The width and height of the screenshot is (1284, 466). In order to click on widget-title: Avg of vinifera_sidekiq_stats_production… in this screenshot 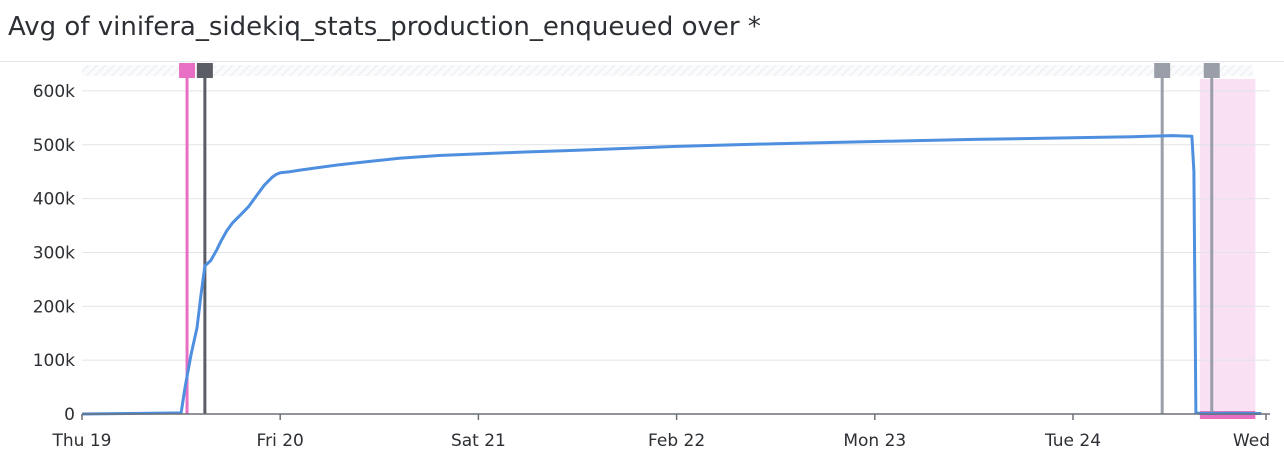, I will do `click(384, 27)`.